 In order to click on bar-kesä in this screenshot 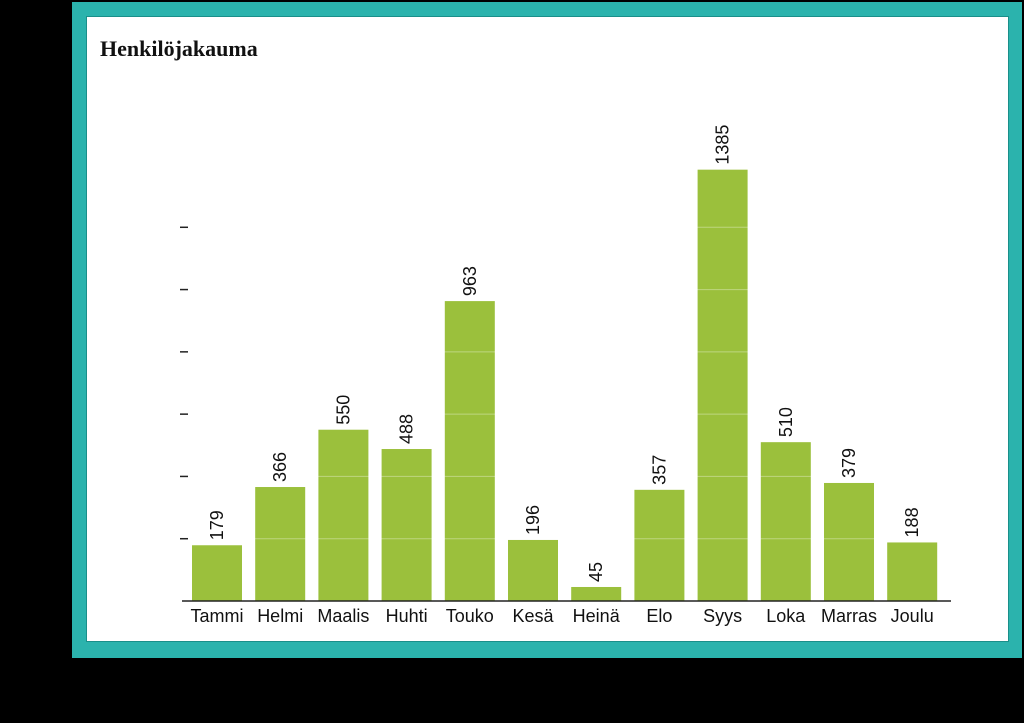, I will do `click(533, 570)`.